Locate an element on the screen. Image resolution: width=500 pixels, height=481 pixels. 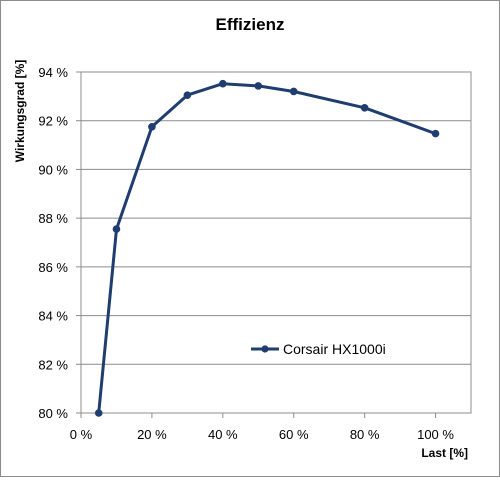
x-tick-label: 40 % is located at coordinates (223, 434).